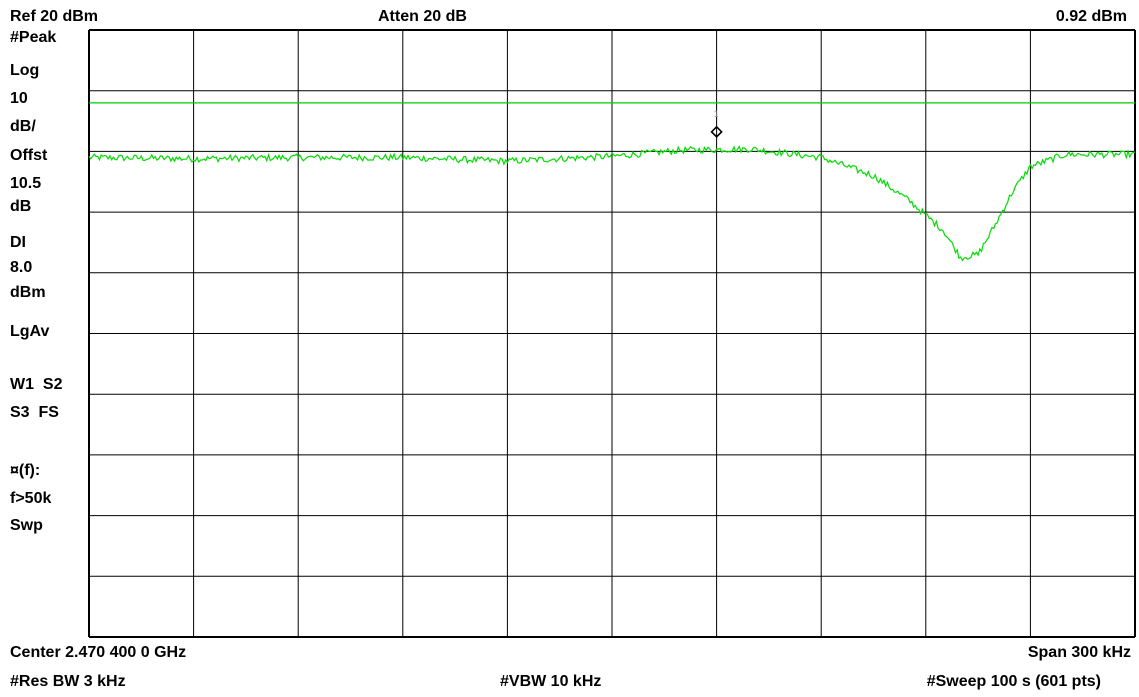  I want to click on sweep-time: #Sweep 100 s (601 pts), so click(1013, 681).